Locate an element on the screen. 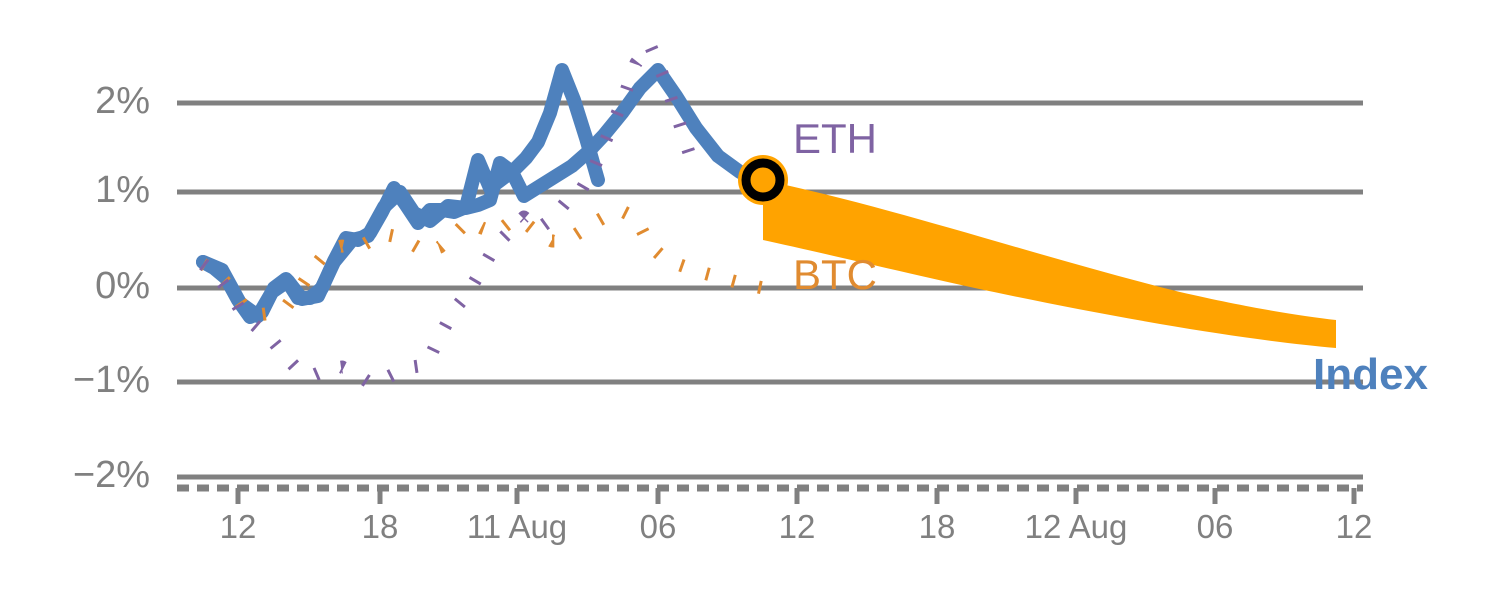 This screenshot has width=1500, height=600. series-label-eth: ETH is located at coordinates (835, 138).